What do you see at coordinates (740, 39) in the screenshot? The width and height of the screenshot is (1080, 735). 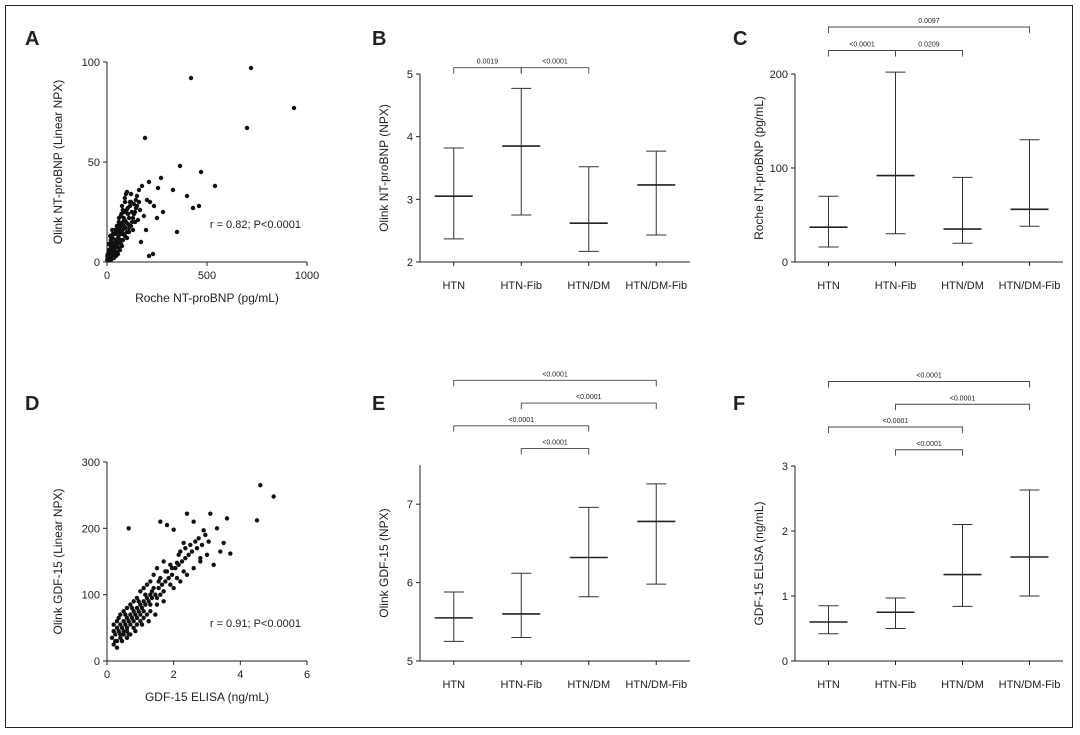 I see `panel-label: C` at bounding box center [740, 39].